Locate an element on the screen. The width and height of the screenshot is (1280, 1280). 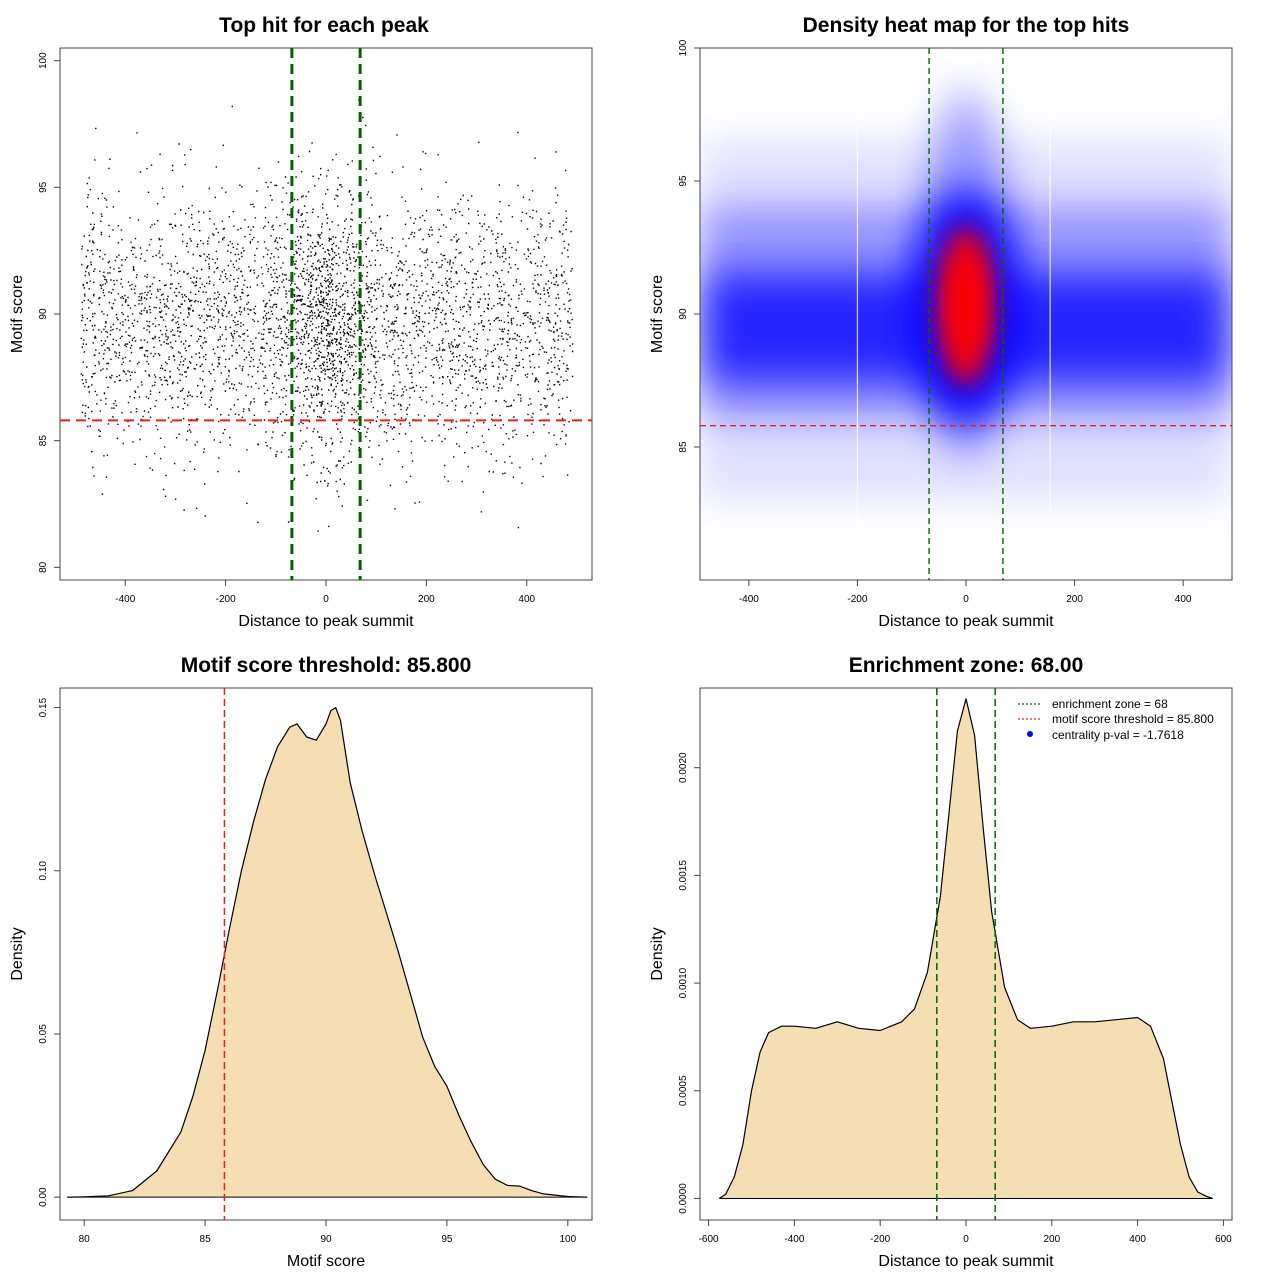
scatter-title: Top hit for each peak is located at coordinates (324, 25).